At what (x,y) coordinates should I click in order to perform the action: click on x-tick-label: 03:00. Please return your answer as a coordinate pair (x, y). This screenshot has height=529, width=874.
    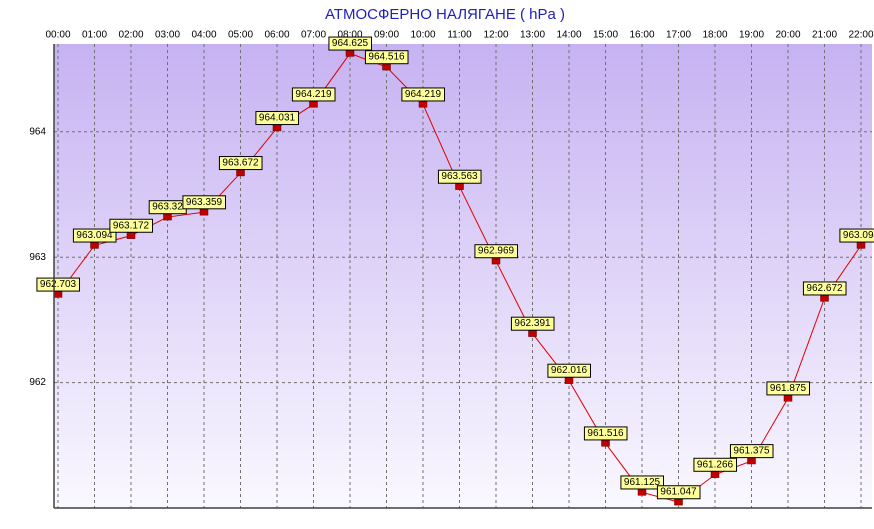
    Looking at the image, I should click on (167, 35).